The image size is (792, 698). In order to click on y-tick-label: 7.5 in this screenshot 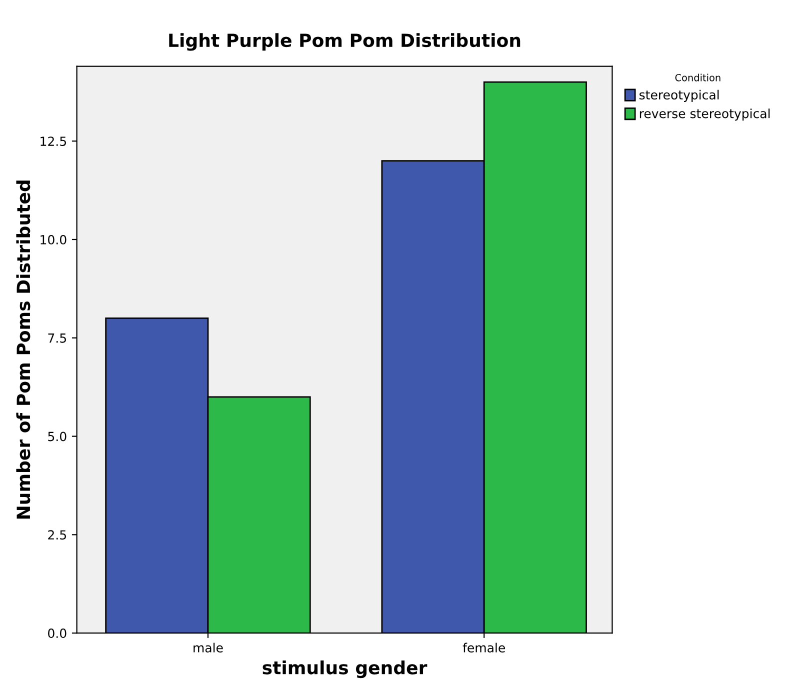, I will do `click(57, 338)`.